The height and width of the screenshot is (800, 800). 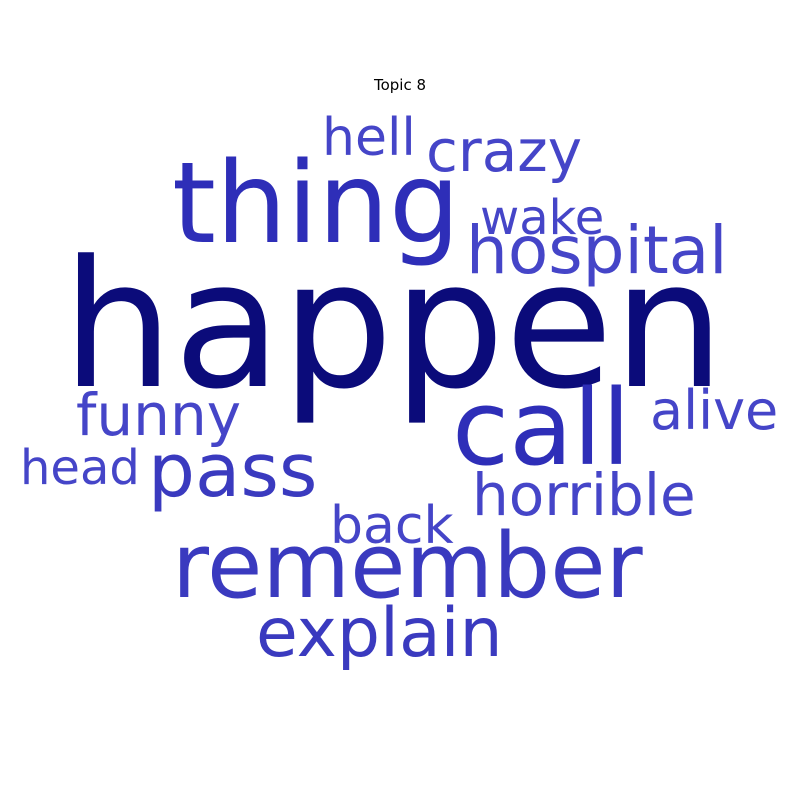 I want to click on word-horrible: horrible, so click(x=584, y=495).